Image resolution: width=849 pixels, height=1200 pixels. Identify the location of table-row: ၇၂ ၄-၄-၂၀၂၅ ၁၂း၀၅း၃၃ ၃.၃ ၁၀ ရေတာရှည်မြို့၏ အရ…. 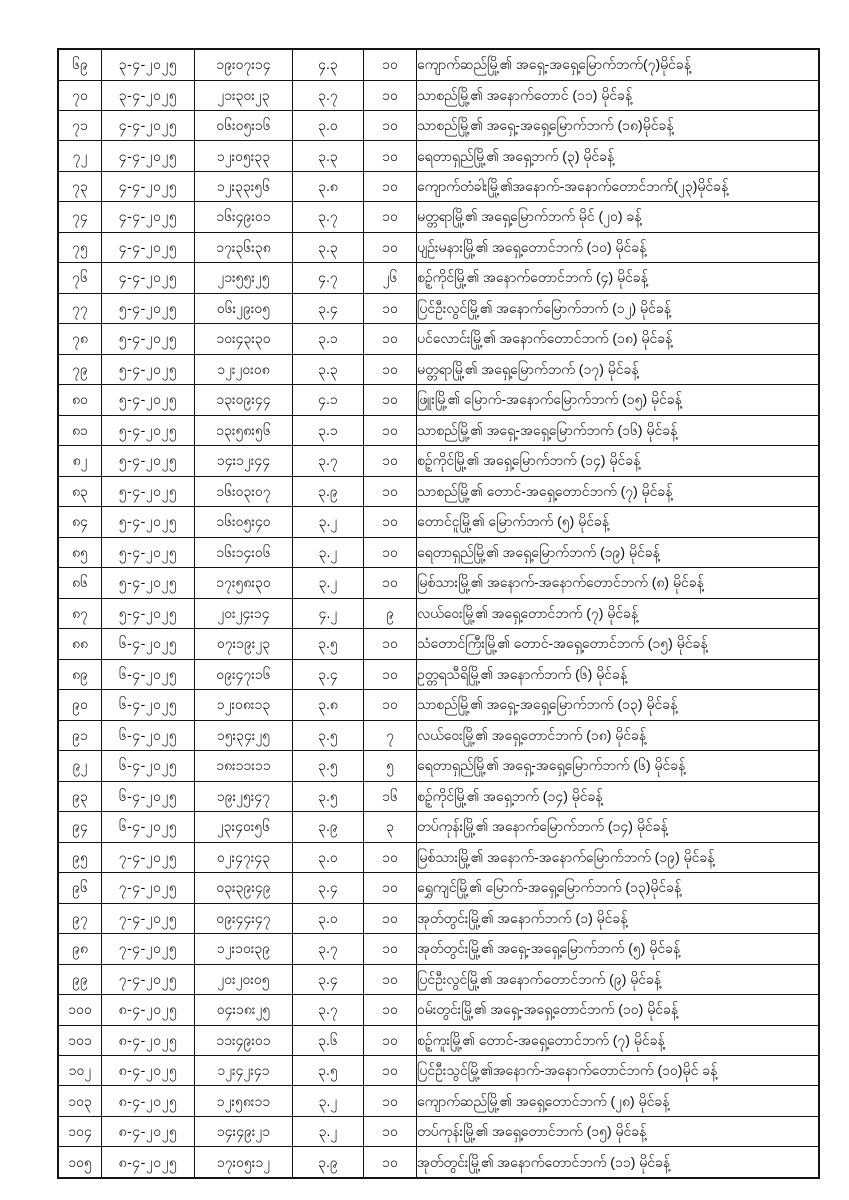
(438, 156).